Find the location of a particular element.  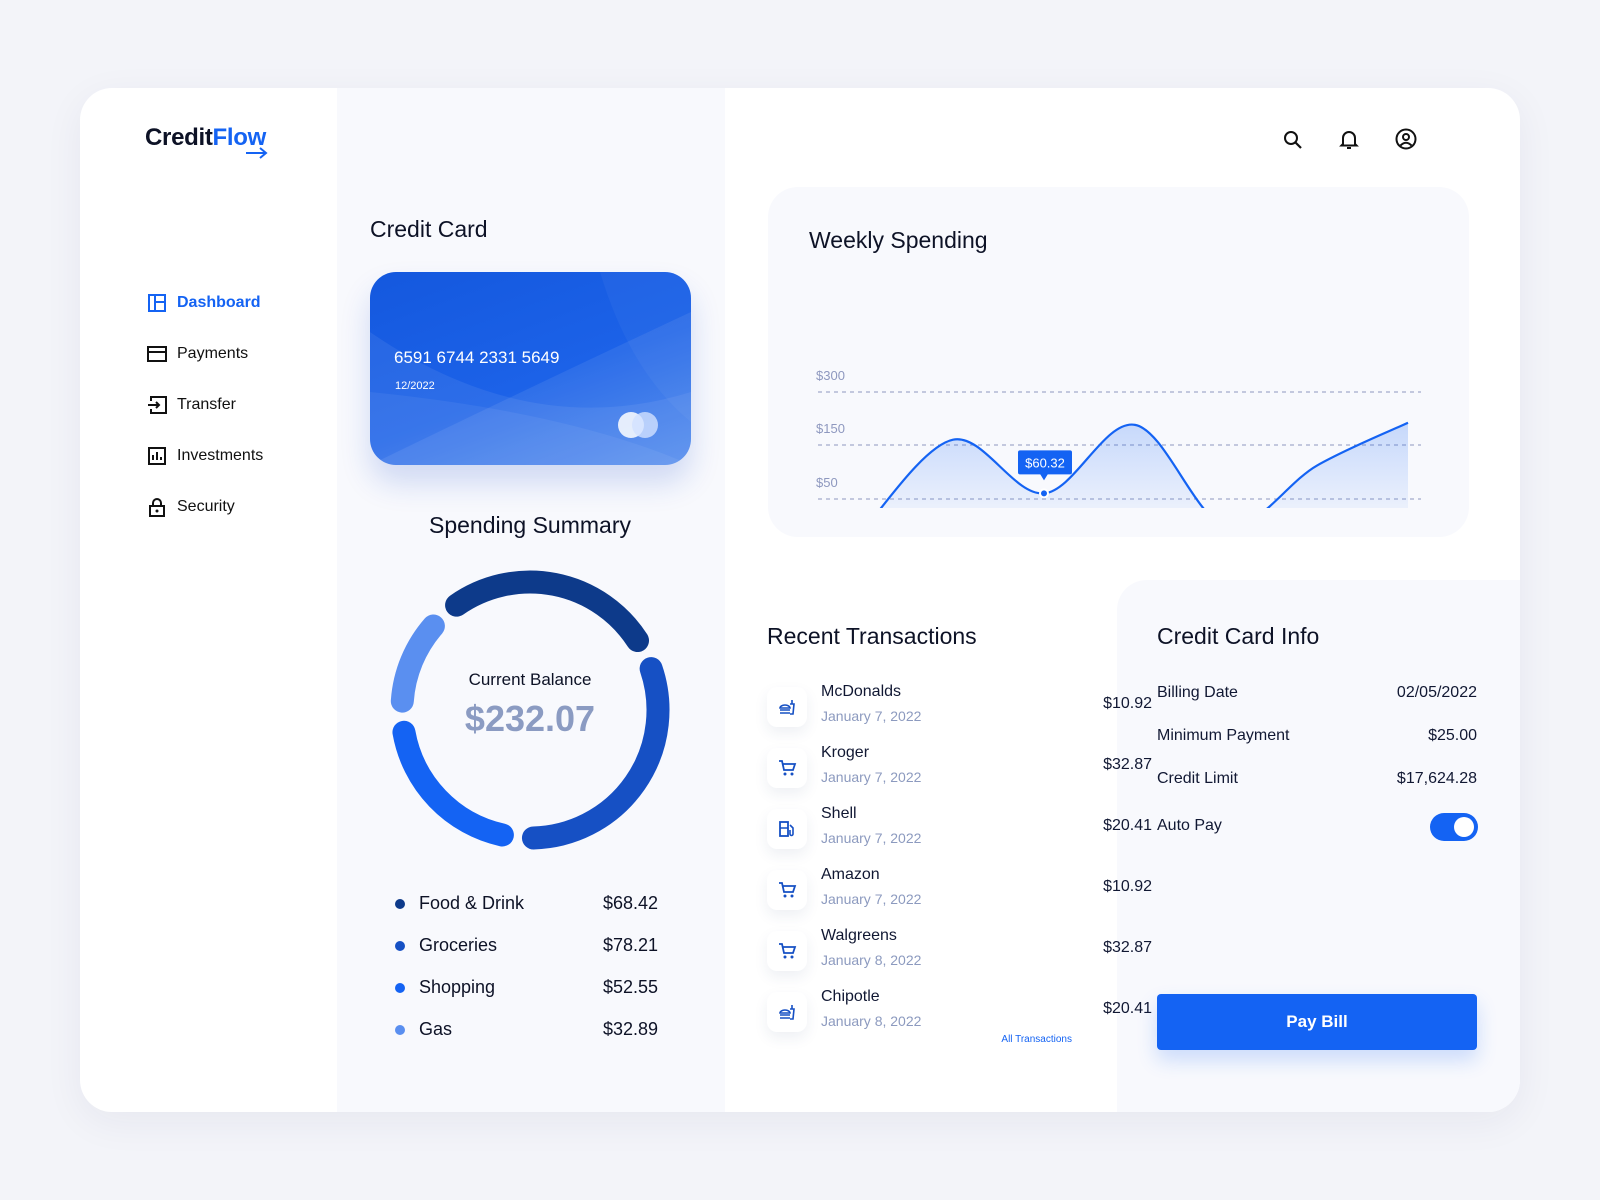

sidebar-item-label: Investments is located at coordinates (220, 455).